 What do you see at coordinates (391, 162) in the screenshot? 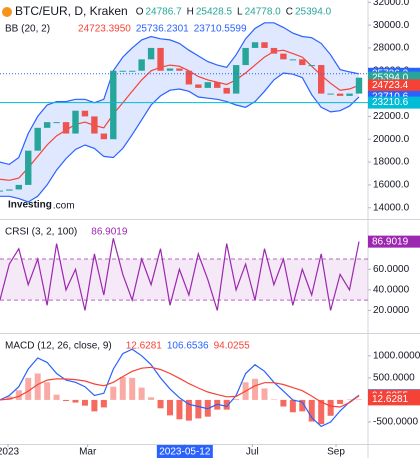
I see `y-tick-label: 18000.0` at bounding box center [391, 162].